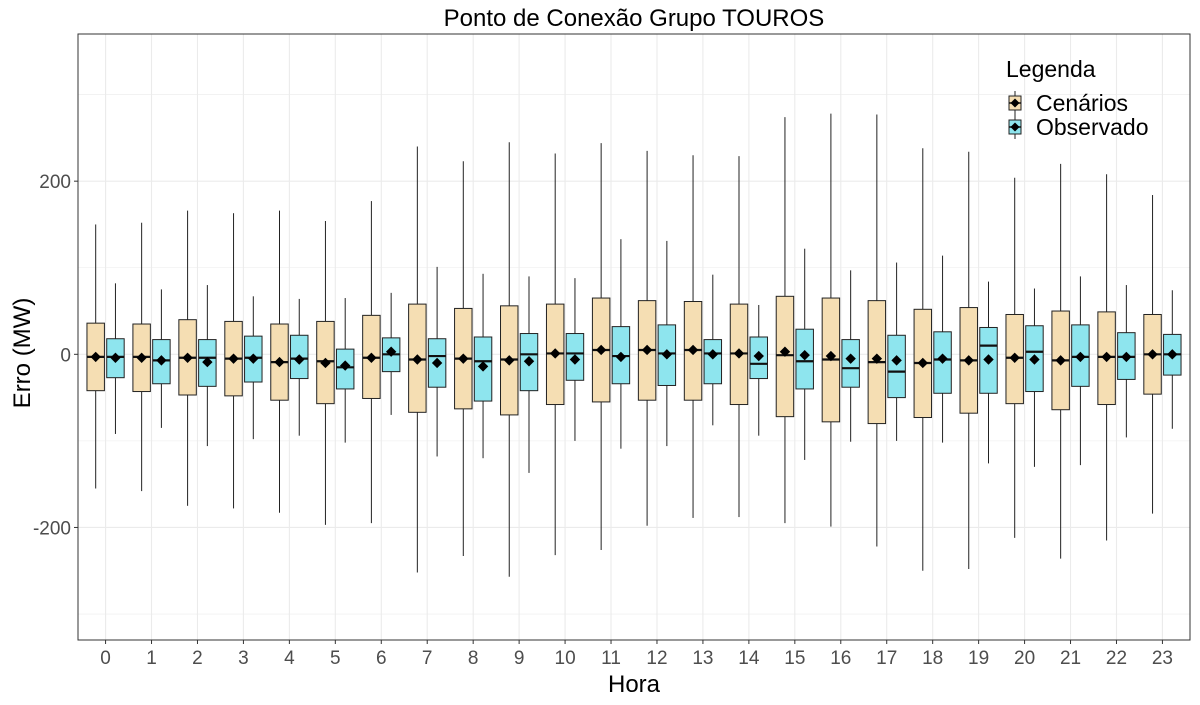 This screenshot has height=705, width=1200. What do you see at coordinates (52, 528) in the screenshot?
I see `y-tick-label: -200` at bounding box center [52, 528].